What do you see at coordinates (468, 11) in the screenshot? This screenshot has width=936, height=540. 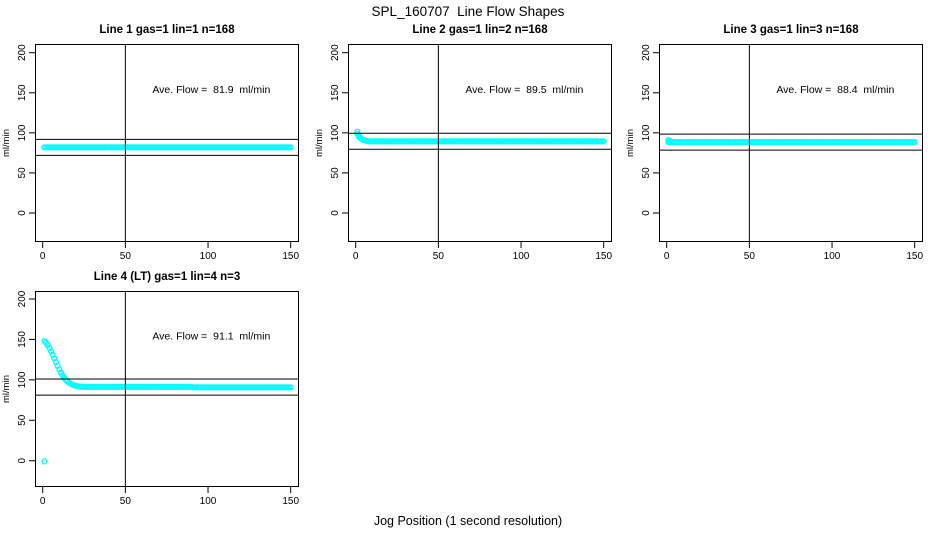 I see `figure-title: SPL_160707 Line Flow Shapes` at bounding box center [468, 11].